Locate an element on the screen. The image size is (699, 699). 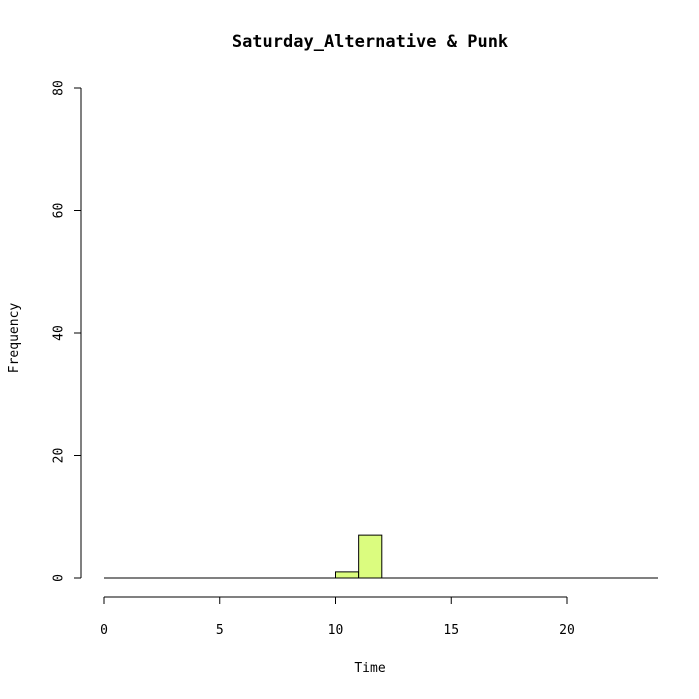
histogram-bars is located at coordinates (359, 556).